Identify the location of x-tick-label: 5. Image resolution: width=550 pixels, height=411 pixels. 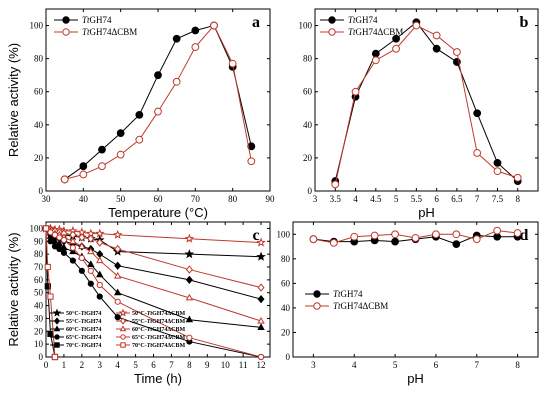
(396, 199).